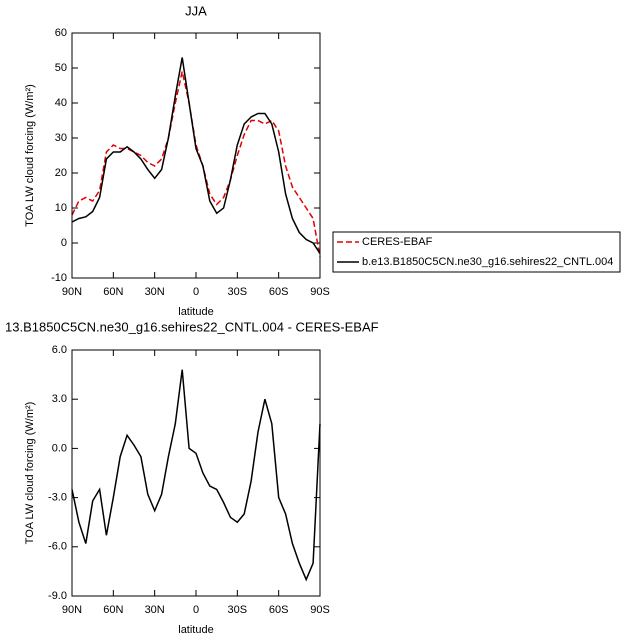  Describe the element at coordinates (61, 138) in the screenshot. I see `y-tick-label: 30` at that location.